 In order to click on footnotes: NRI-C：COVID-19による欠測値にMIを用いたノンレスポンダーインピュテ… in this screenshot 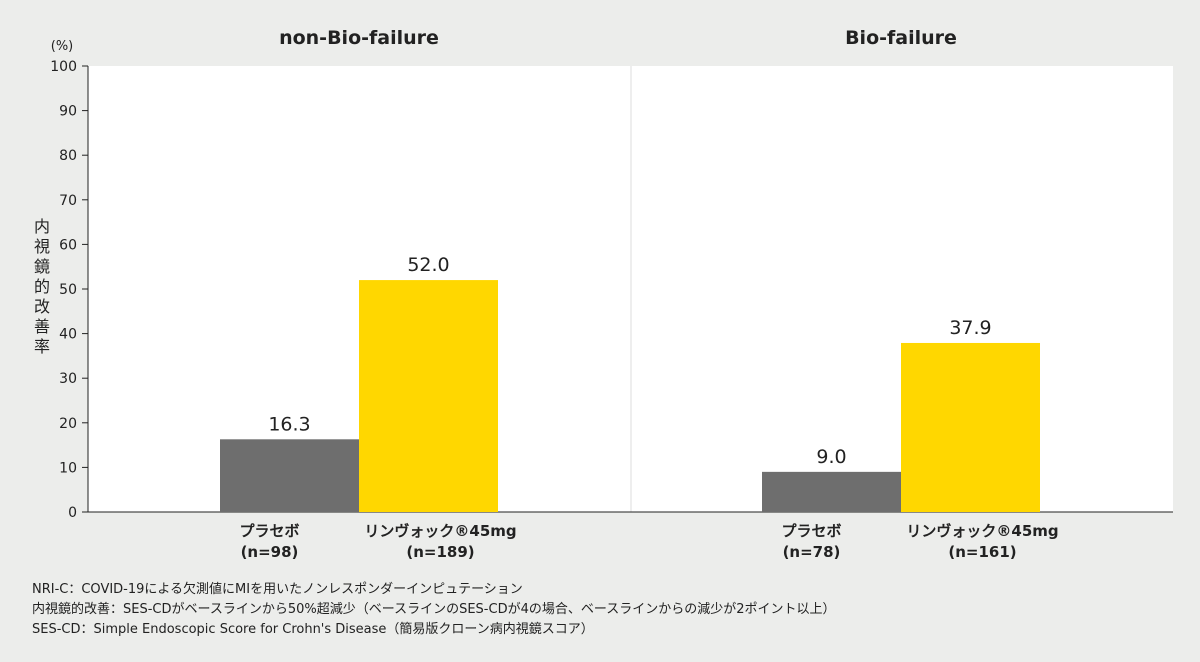, I will do `click(433, 610)`.